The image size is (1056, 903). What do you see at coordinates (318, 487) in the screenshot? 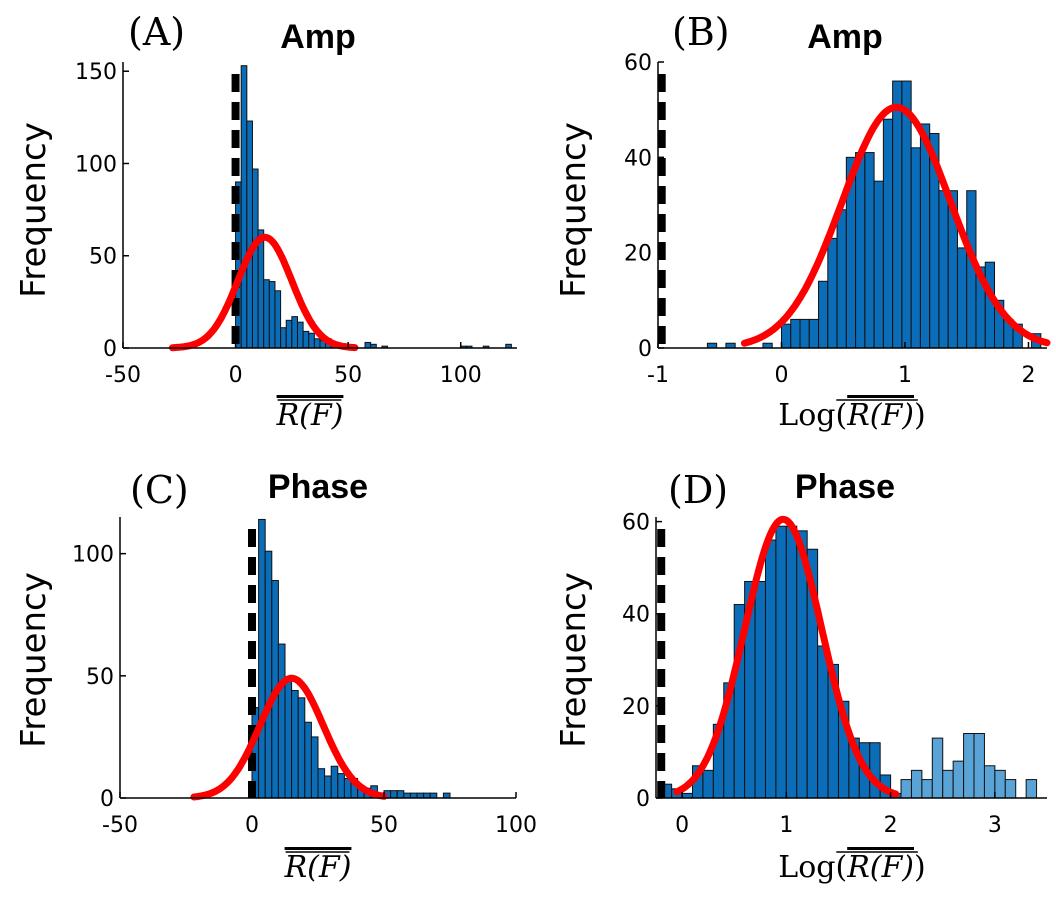
I see `panel-title: Phase` at bounding box center [318, 487].